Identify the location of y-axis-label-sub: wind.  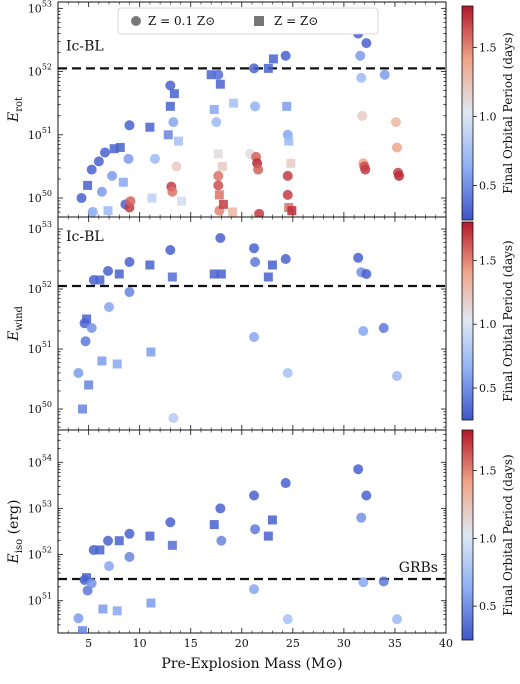
(19, 317).